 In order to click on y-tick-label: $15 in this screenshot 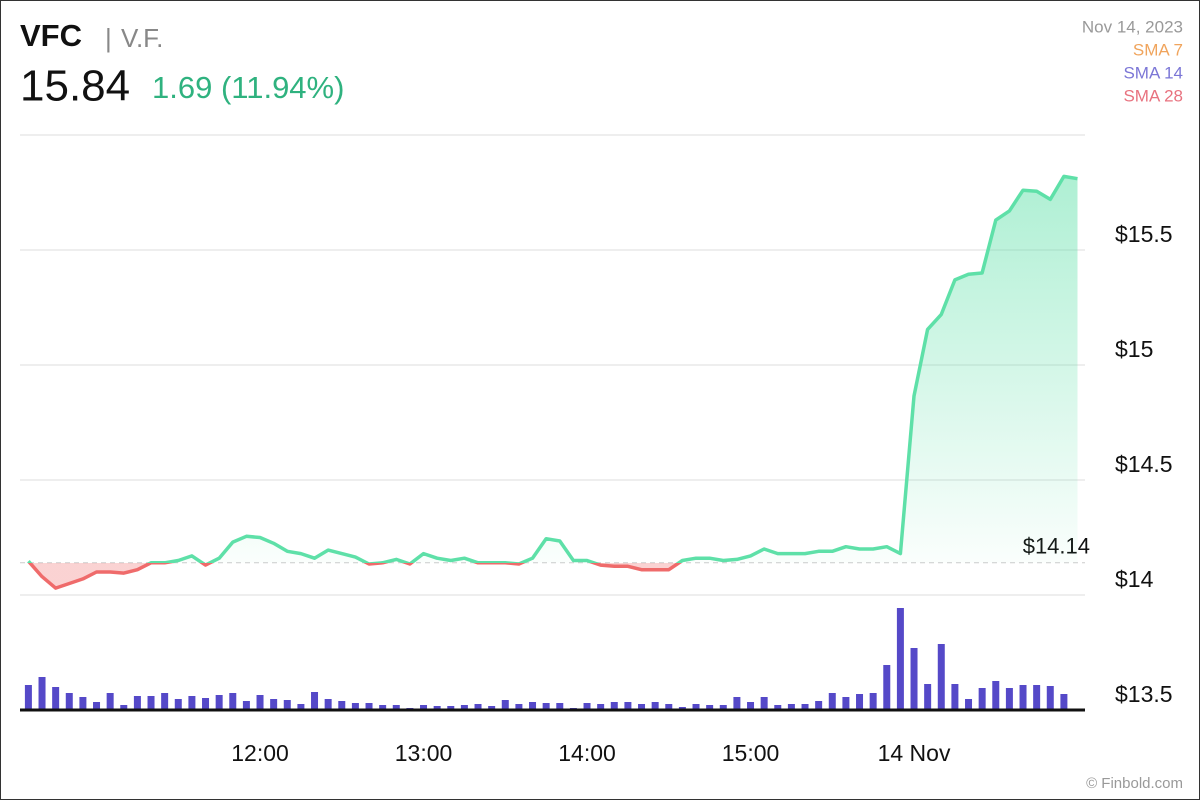, I will do `click(1134, 349)`.